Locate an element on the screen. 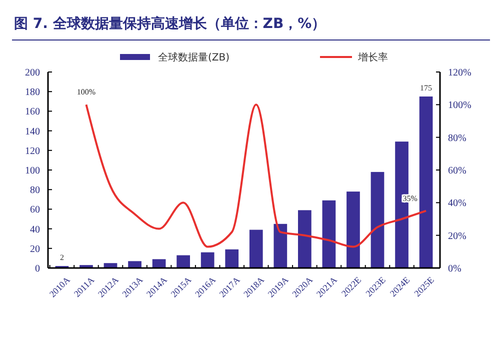 This screenshot has height=362, width=500. y2-tick-label: 120% is located at coordinates (460, 73).